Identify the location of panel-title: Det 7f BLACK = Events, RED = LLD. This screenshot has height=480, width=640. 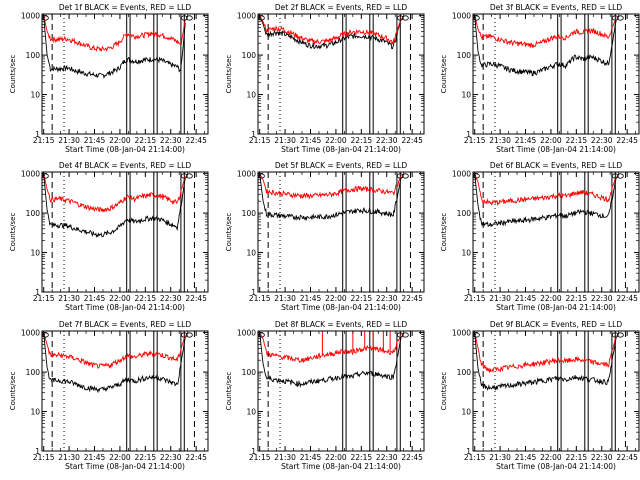
(125, 324).